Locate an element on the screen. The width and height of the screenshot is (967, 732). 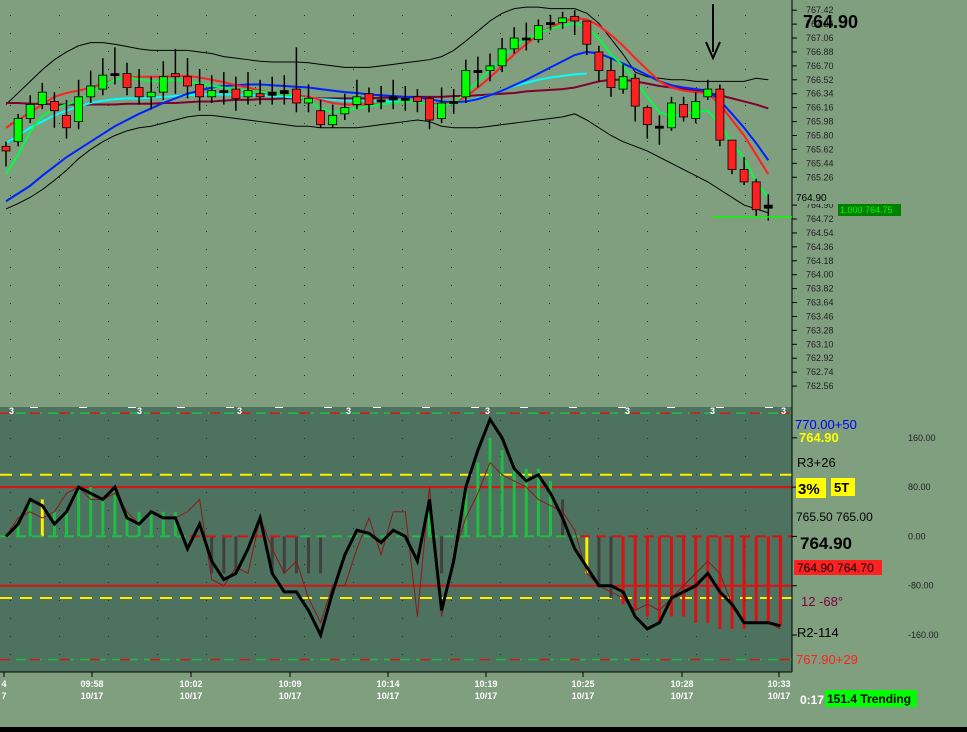
last-price-header: 764.90 is located at coordinates (830, 22).